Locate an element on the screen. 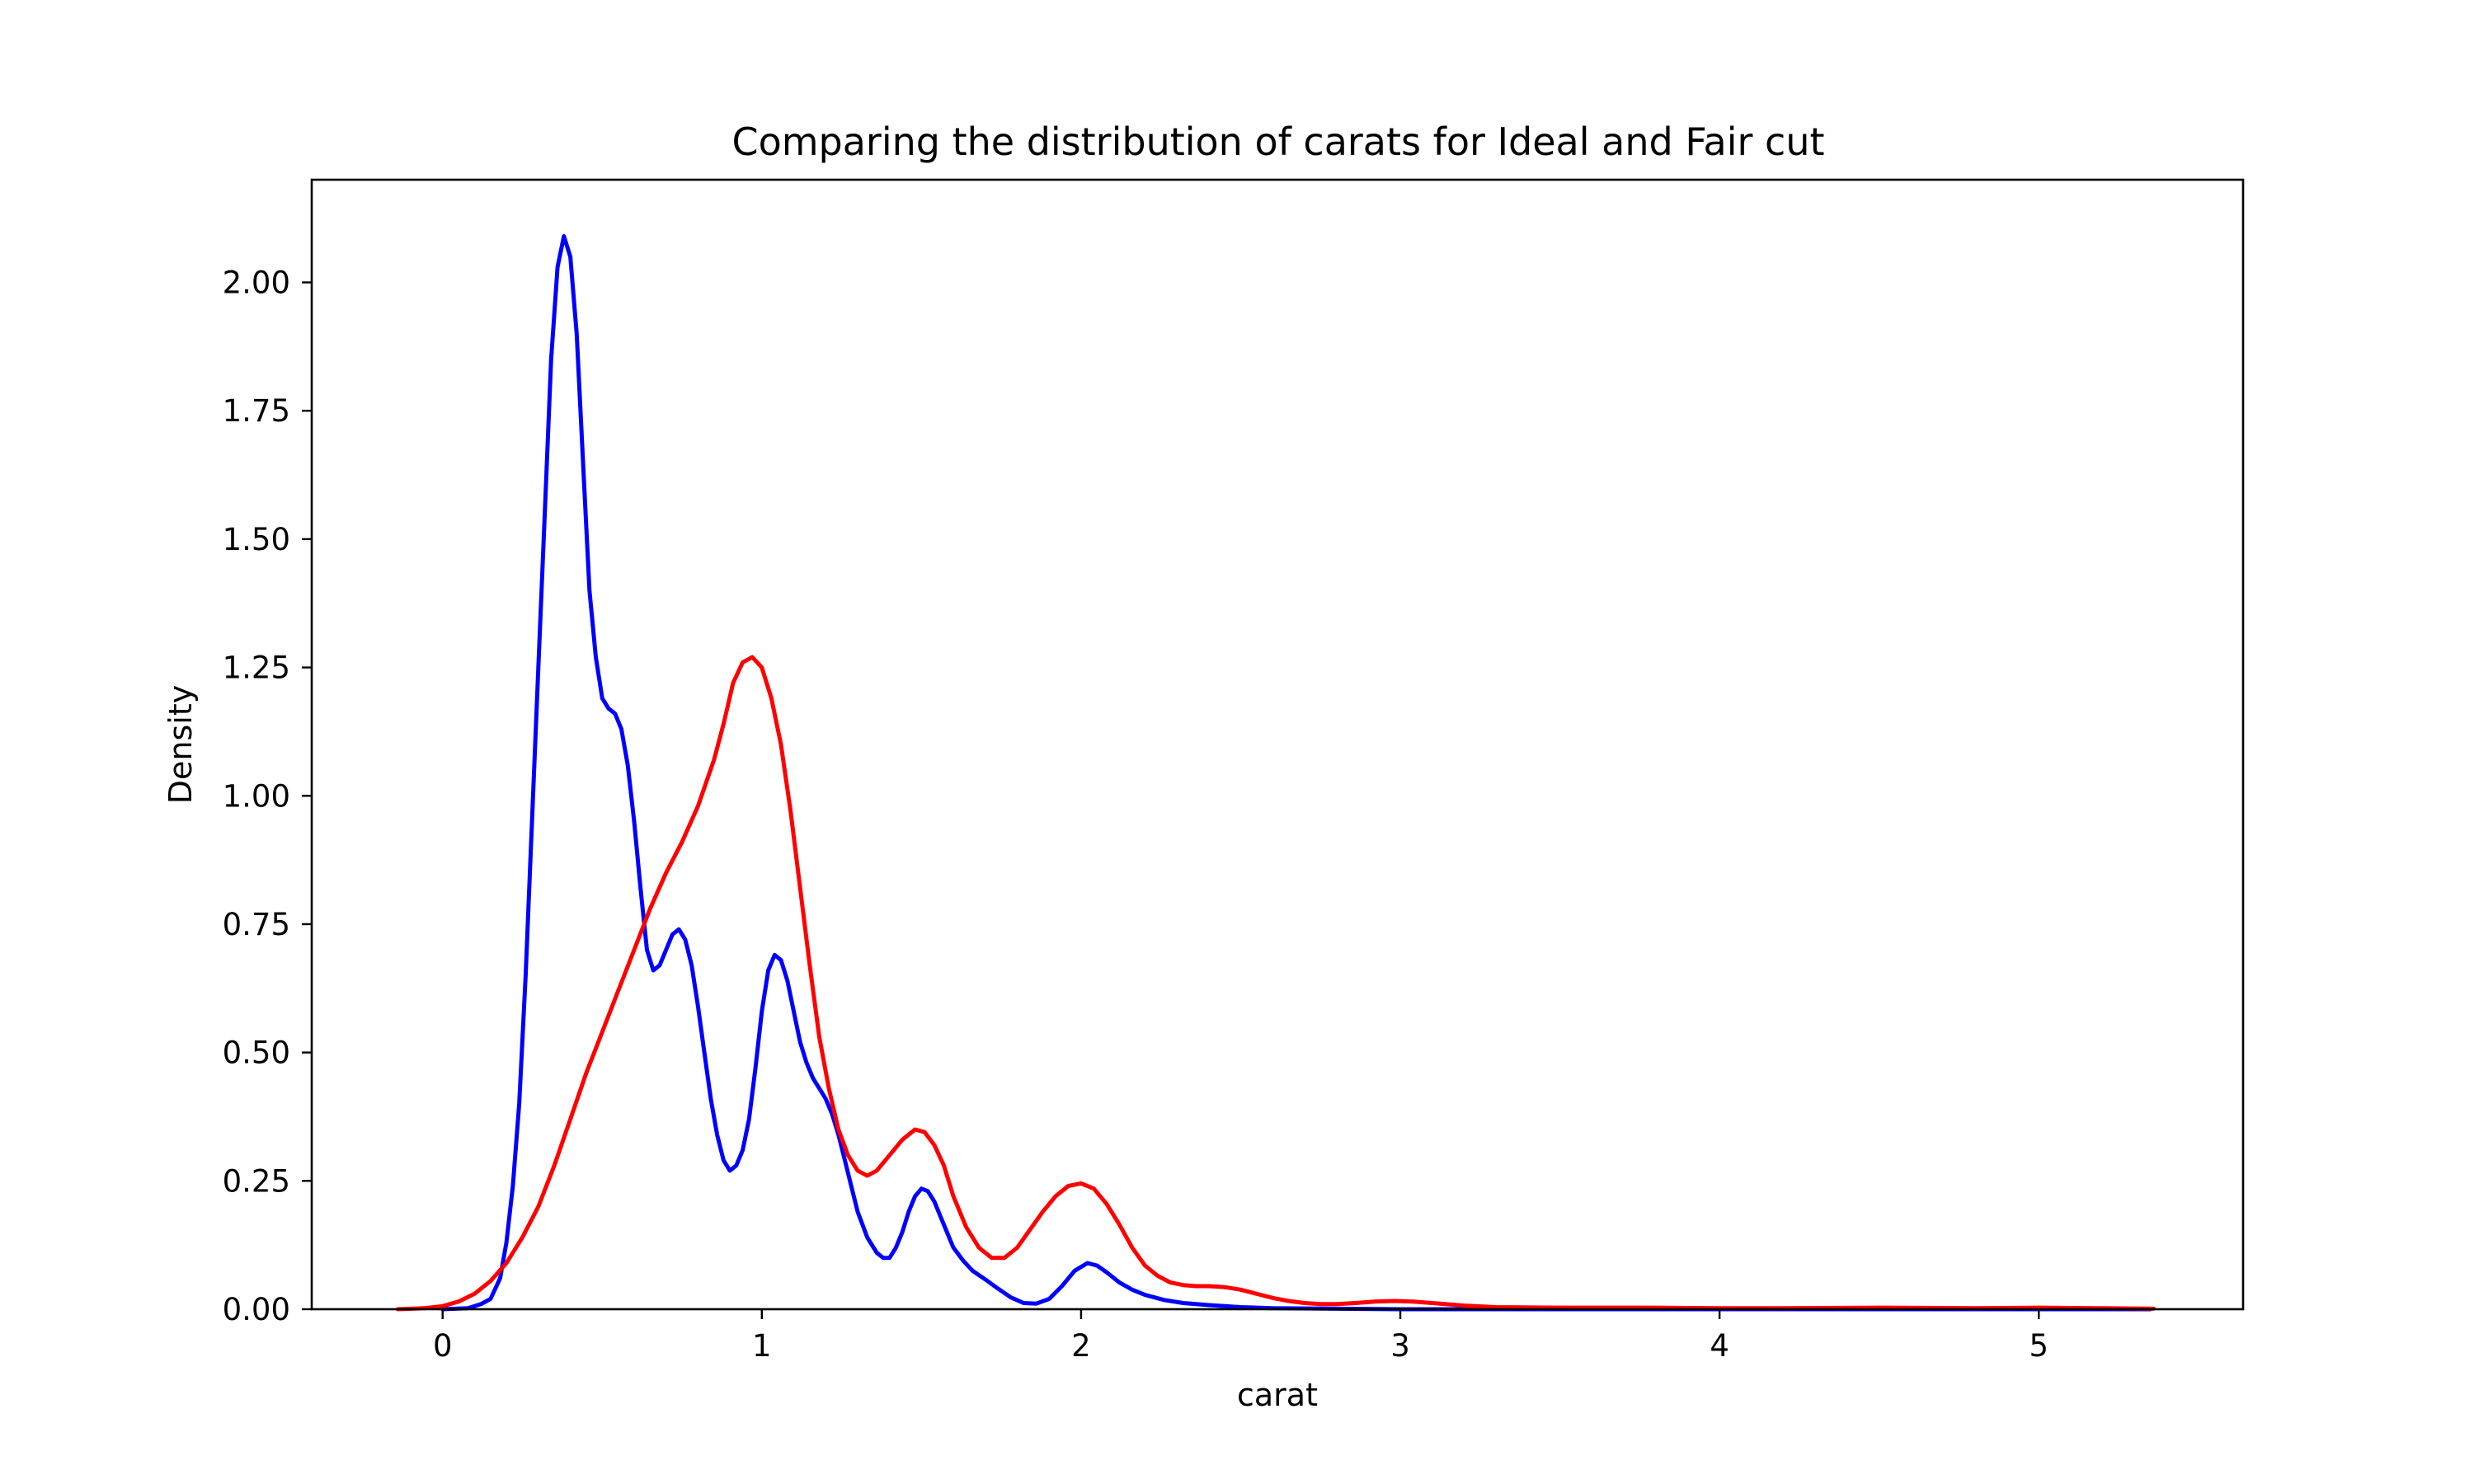 This screenshot has width=2474, height=1484. y-tick-label: 1.00 is located at coordinates (256, 796).